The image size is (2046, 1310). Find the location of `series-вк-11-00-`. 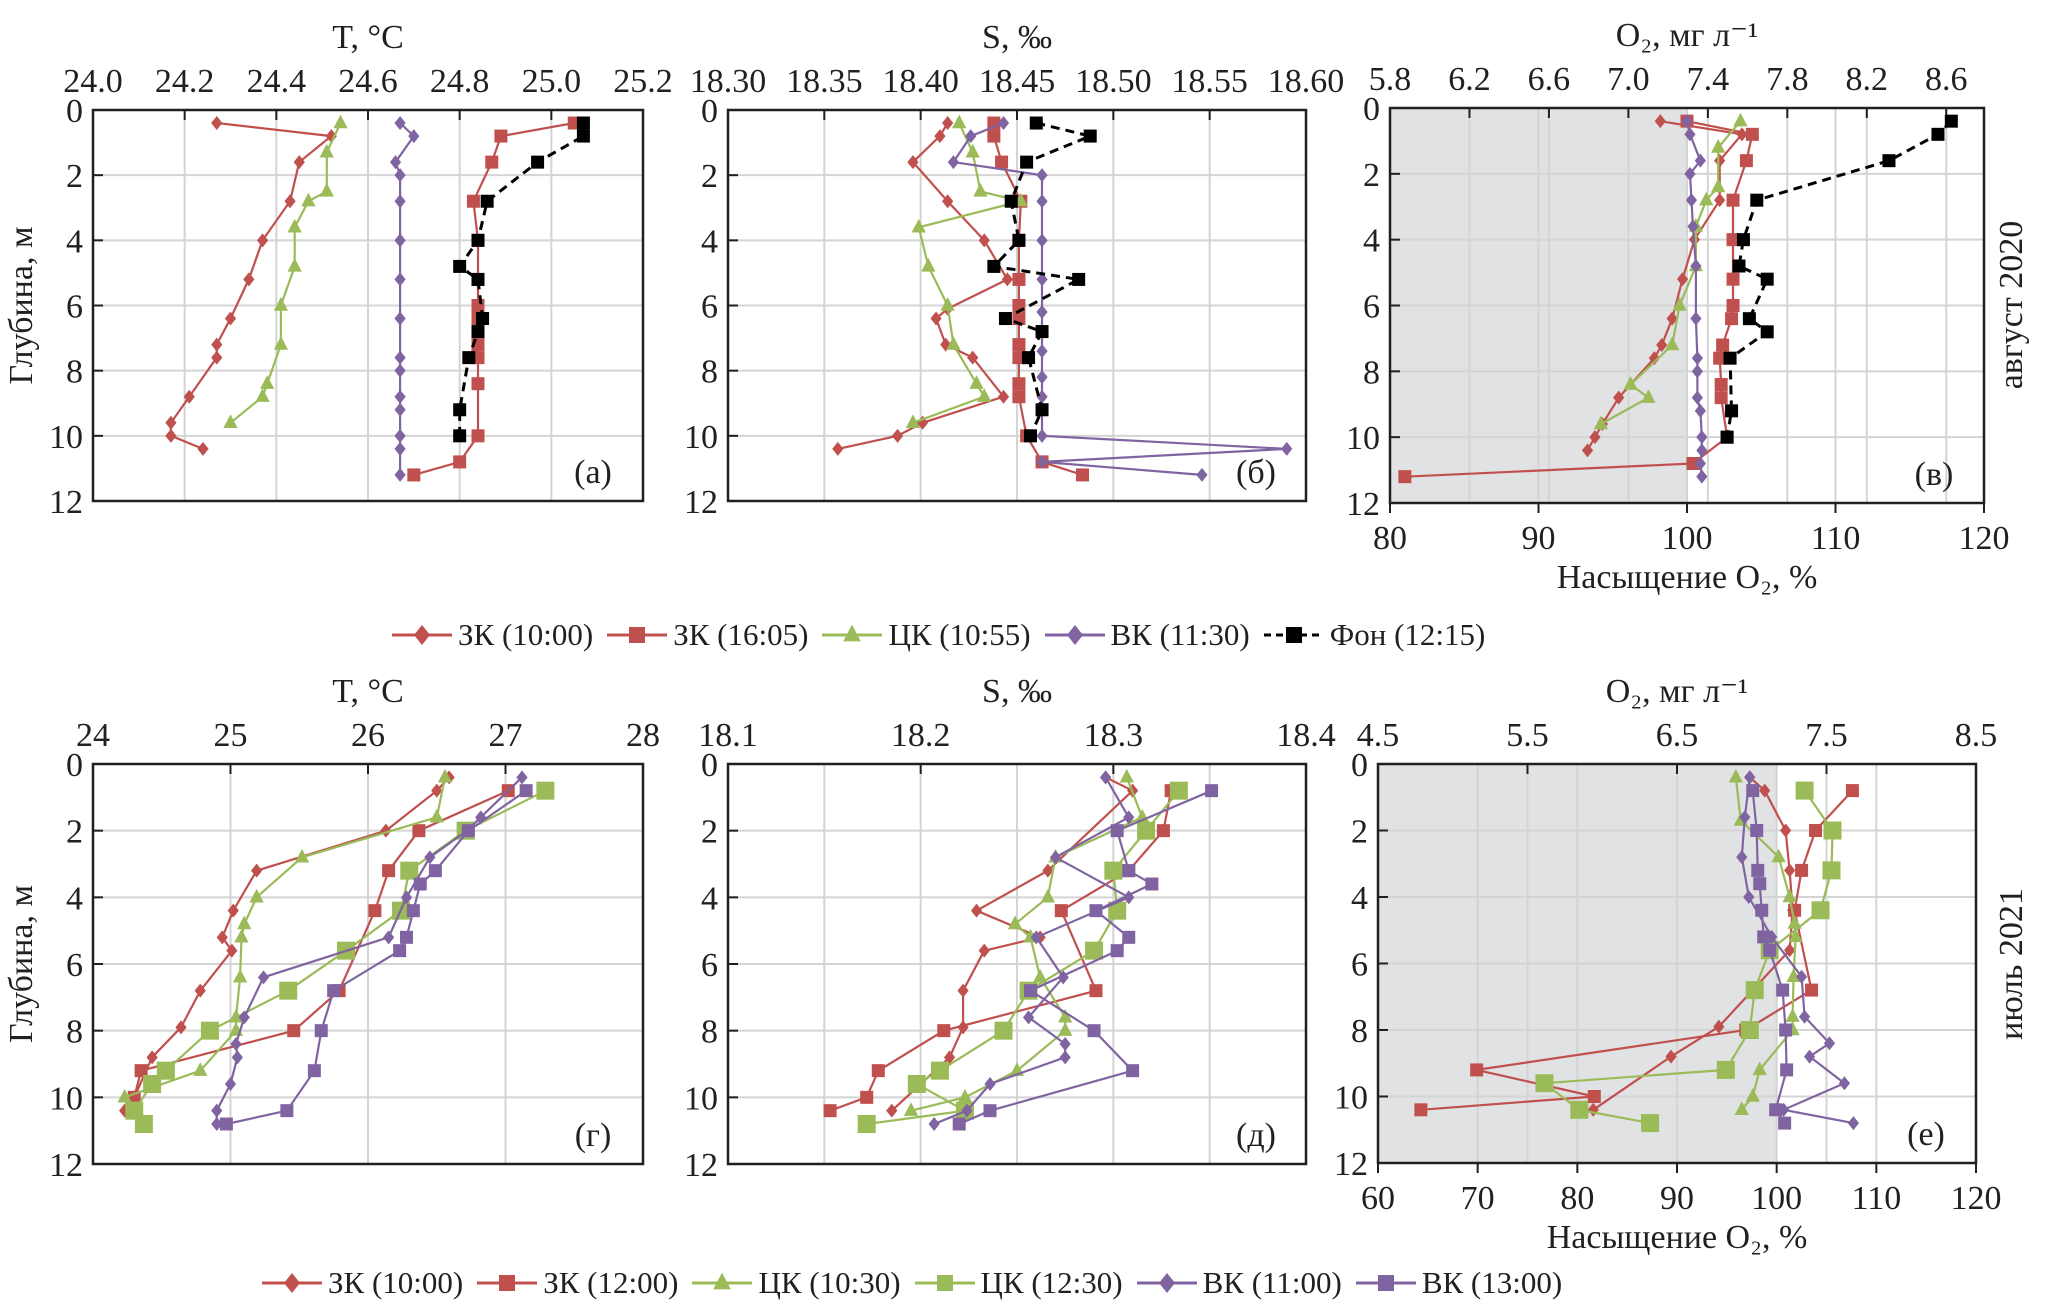

series-вк-11-00- is located at coordinates (1031, 950).